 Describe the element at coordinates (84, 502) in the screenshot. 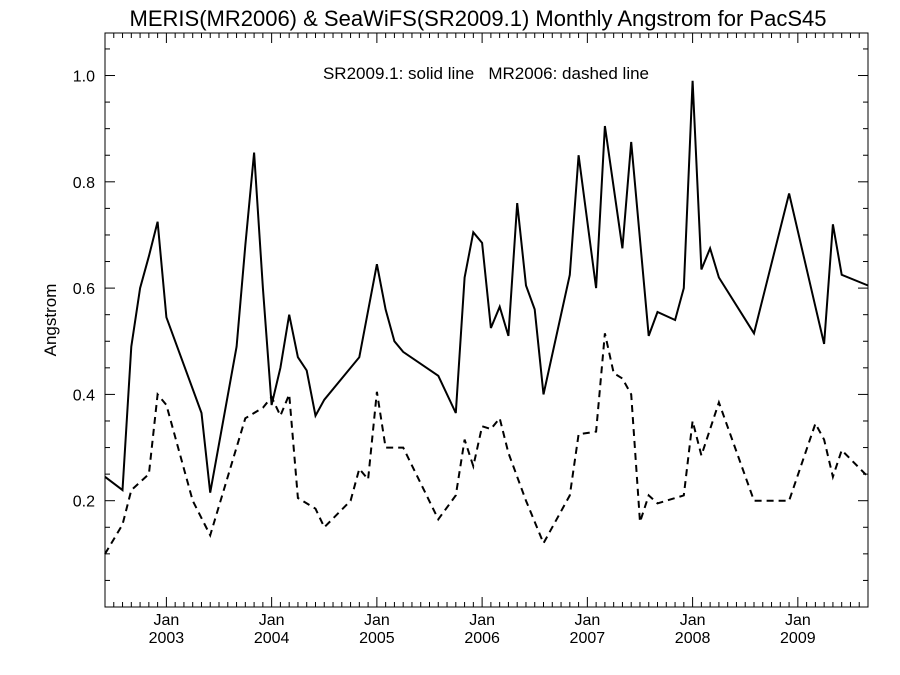

I see `y-tick-label: 0.2` at that location.